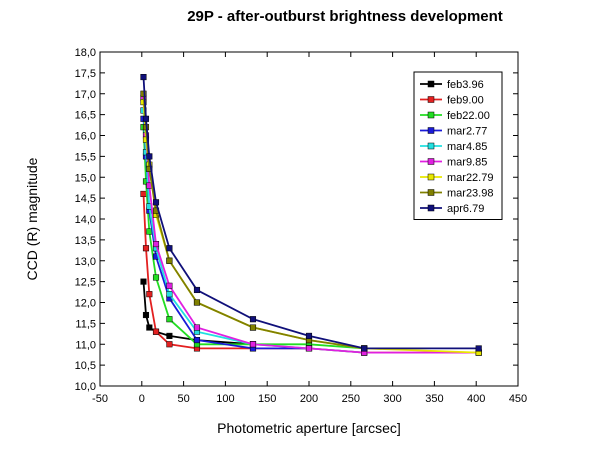  I want to click on legend-label: mar4.85, so click(467, 147).